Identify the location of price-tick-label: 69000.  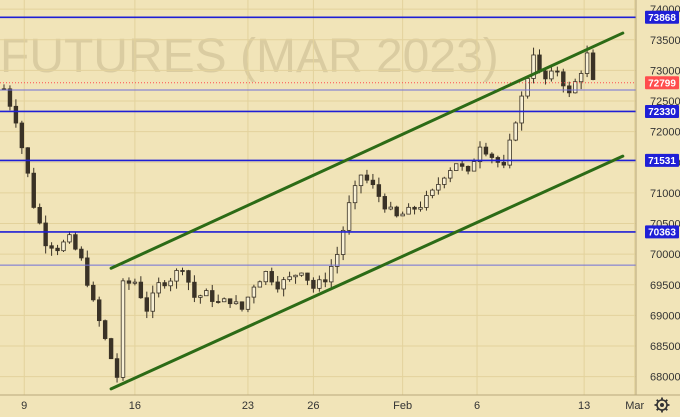
(665, 316).